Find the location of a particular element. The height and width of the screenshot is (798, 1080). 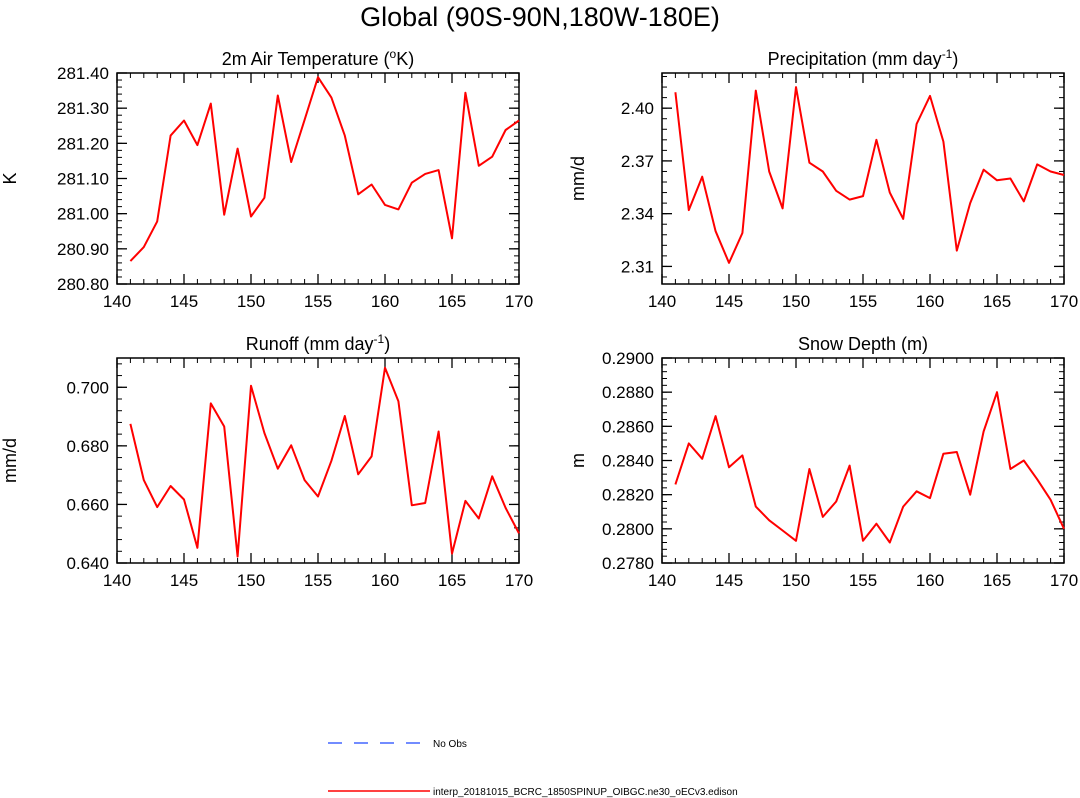

y-tick-label: 0.700 is located at coordinates (87, 387).